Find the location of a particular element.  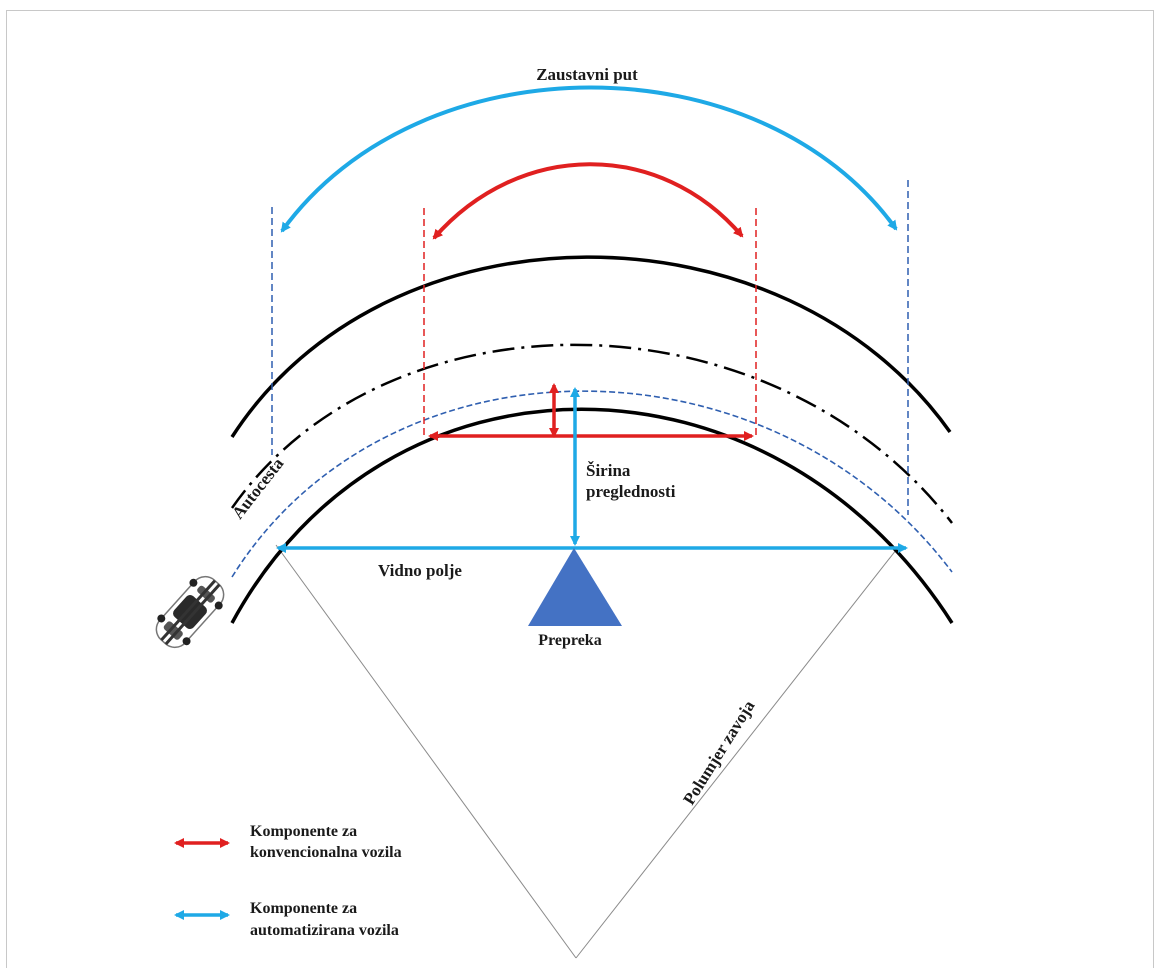

stopping-distance-automated-arrow is located at coordinates (589, 159).